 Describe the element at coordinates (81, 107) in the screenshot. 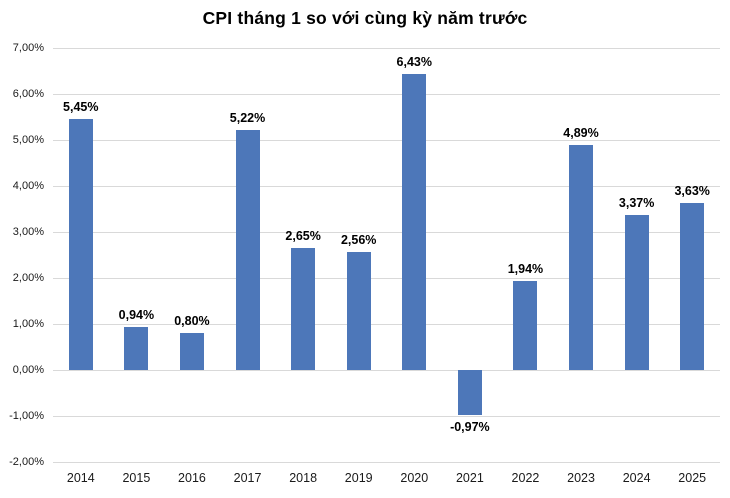

I see `bar-value-label: 5,45%` at that location.